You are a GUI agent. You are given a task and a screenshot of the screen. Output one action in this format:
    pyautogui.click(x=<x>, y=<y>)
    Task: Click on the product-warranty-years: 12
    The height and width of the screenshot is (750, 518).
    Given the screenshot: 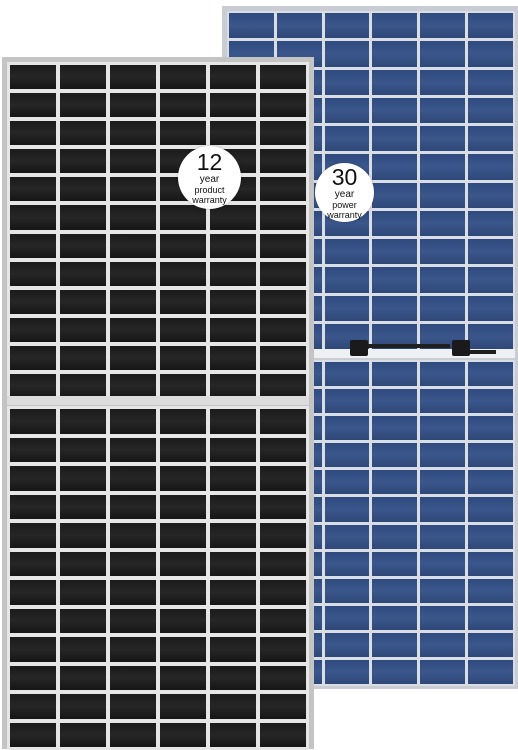 What is the action you would take?
    pyautogui.click(x=209, y=161)
    